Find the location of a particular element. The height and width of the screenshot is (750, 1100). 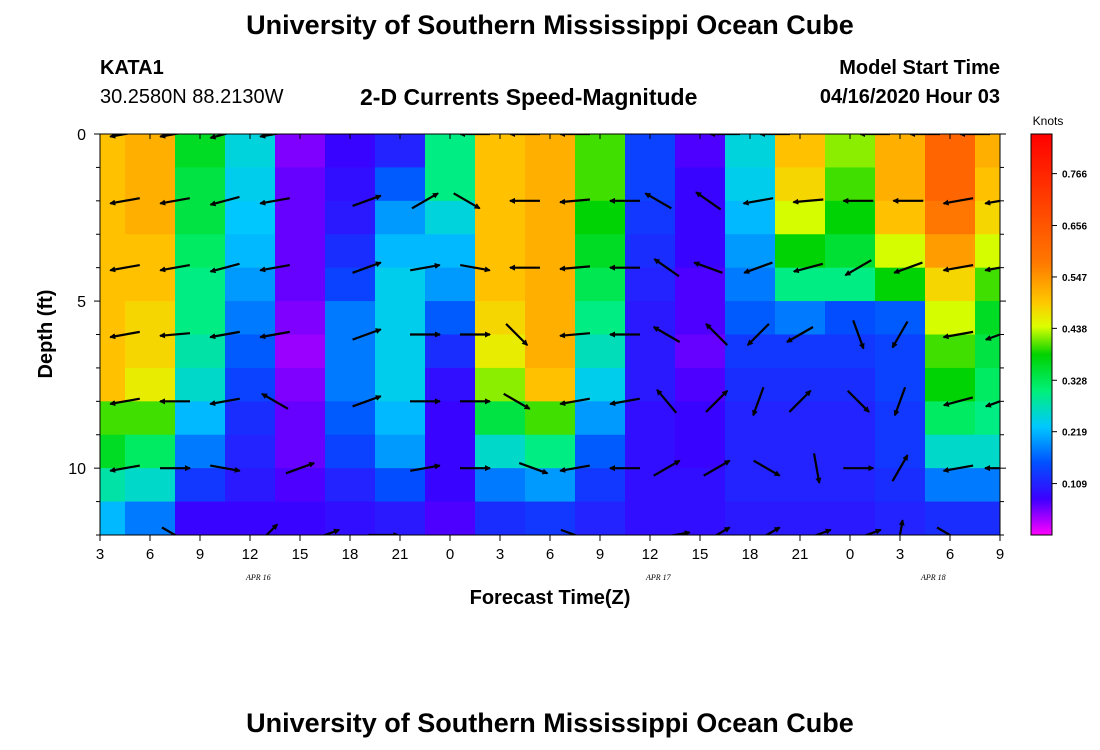

y-tick-label: 0 is located at coordinates (81, 135).